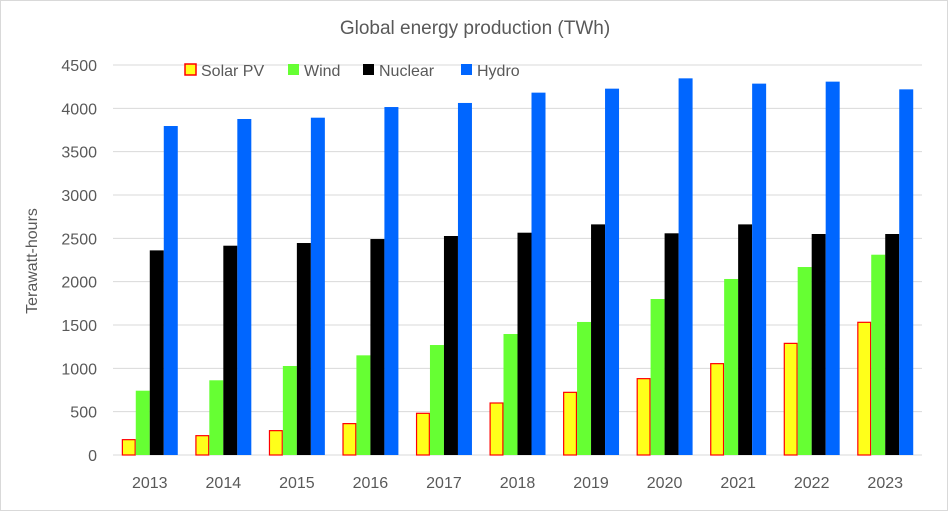  Describe the element at coordinates (79, 153) in the screenshot. I see `y-tick-label: 3500` at that location.